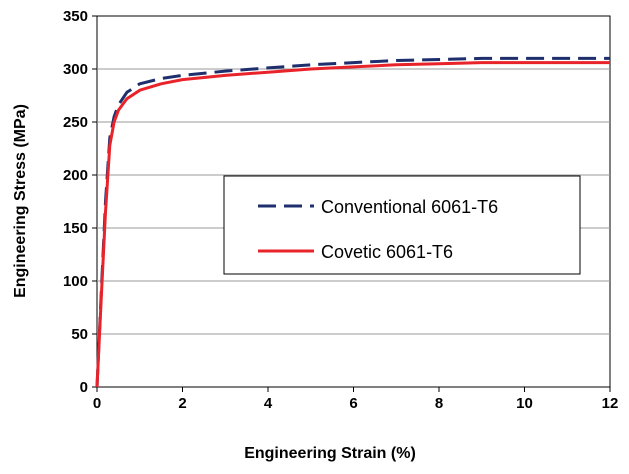  I want to click on x-tick-label: 8, so click(439, 403).